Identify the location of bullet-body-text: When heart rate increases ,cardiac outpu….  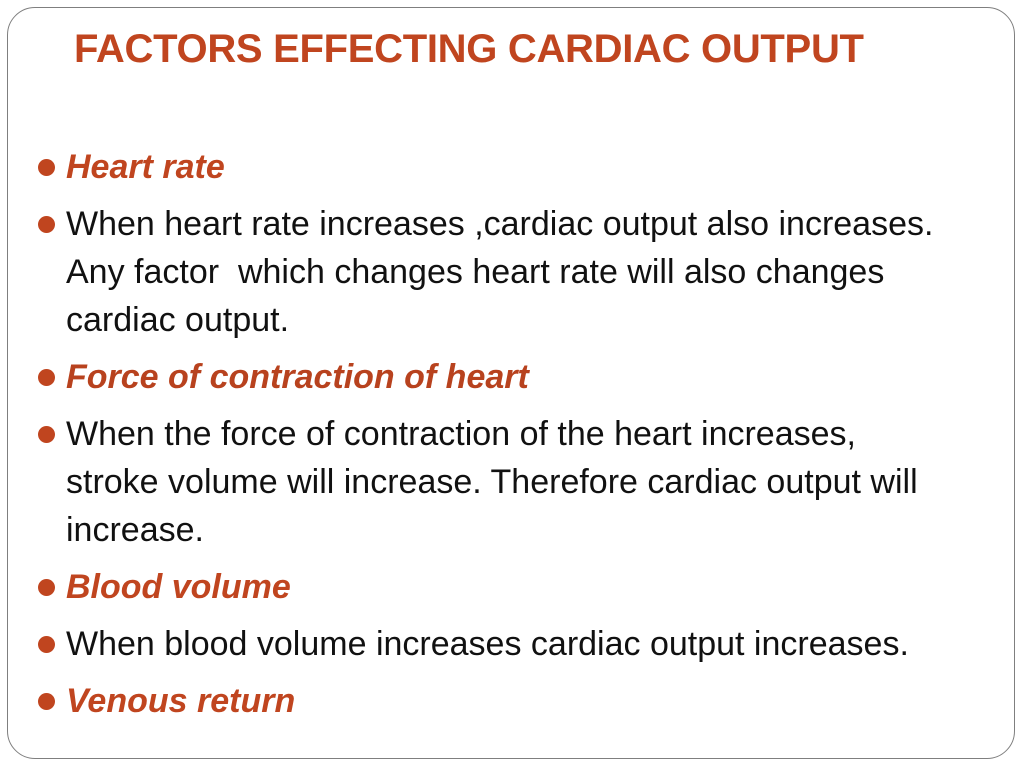
(504, 272).